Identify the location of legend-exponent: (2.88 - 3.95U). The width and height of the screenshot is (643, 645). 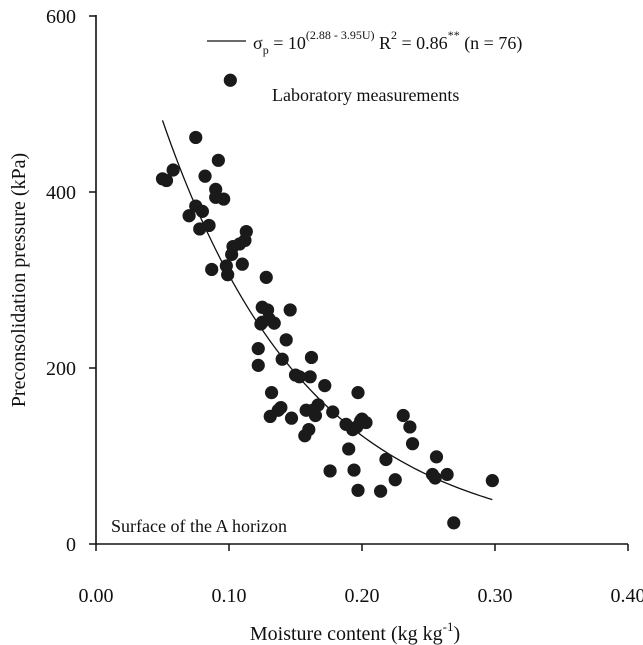
(340, 35).